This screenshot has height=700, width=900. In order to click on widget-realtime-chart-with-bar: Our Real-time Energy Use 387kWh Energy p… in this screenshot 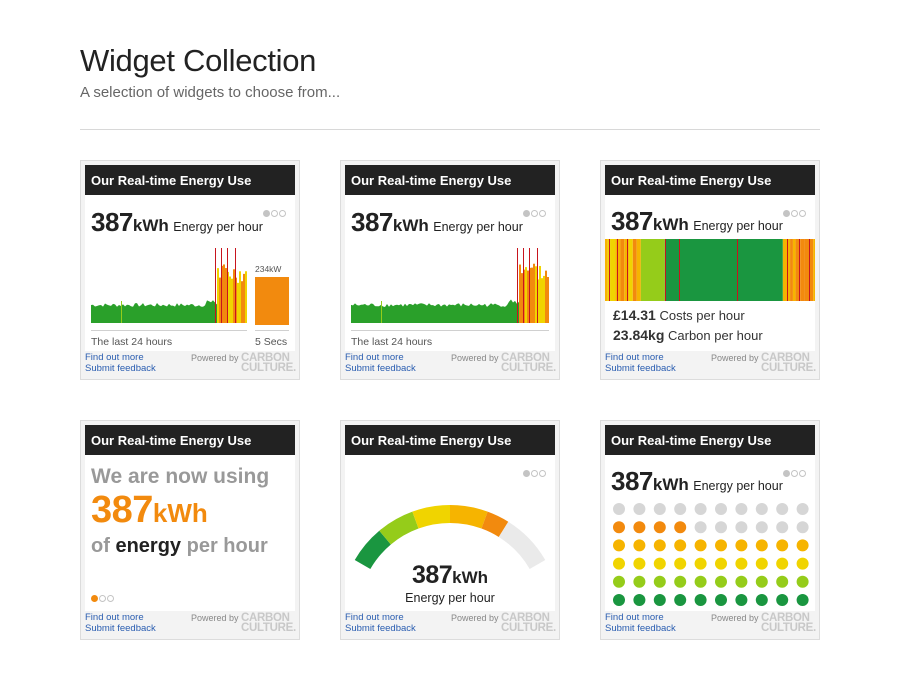, I will do `click(190, 270)`.